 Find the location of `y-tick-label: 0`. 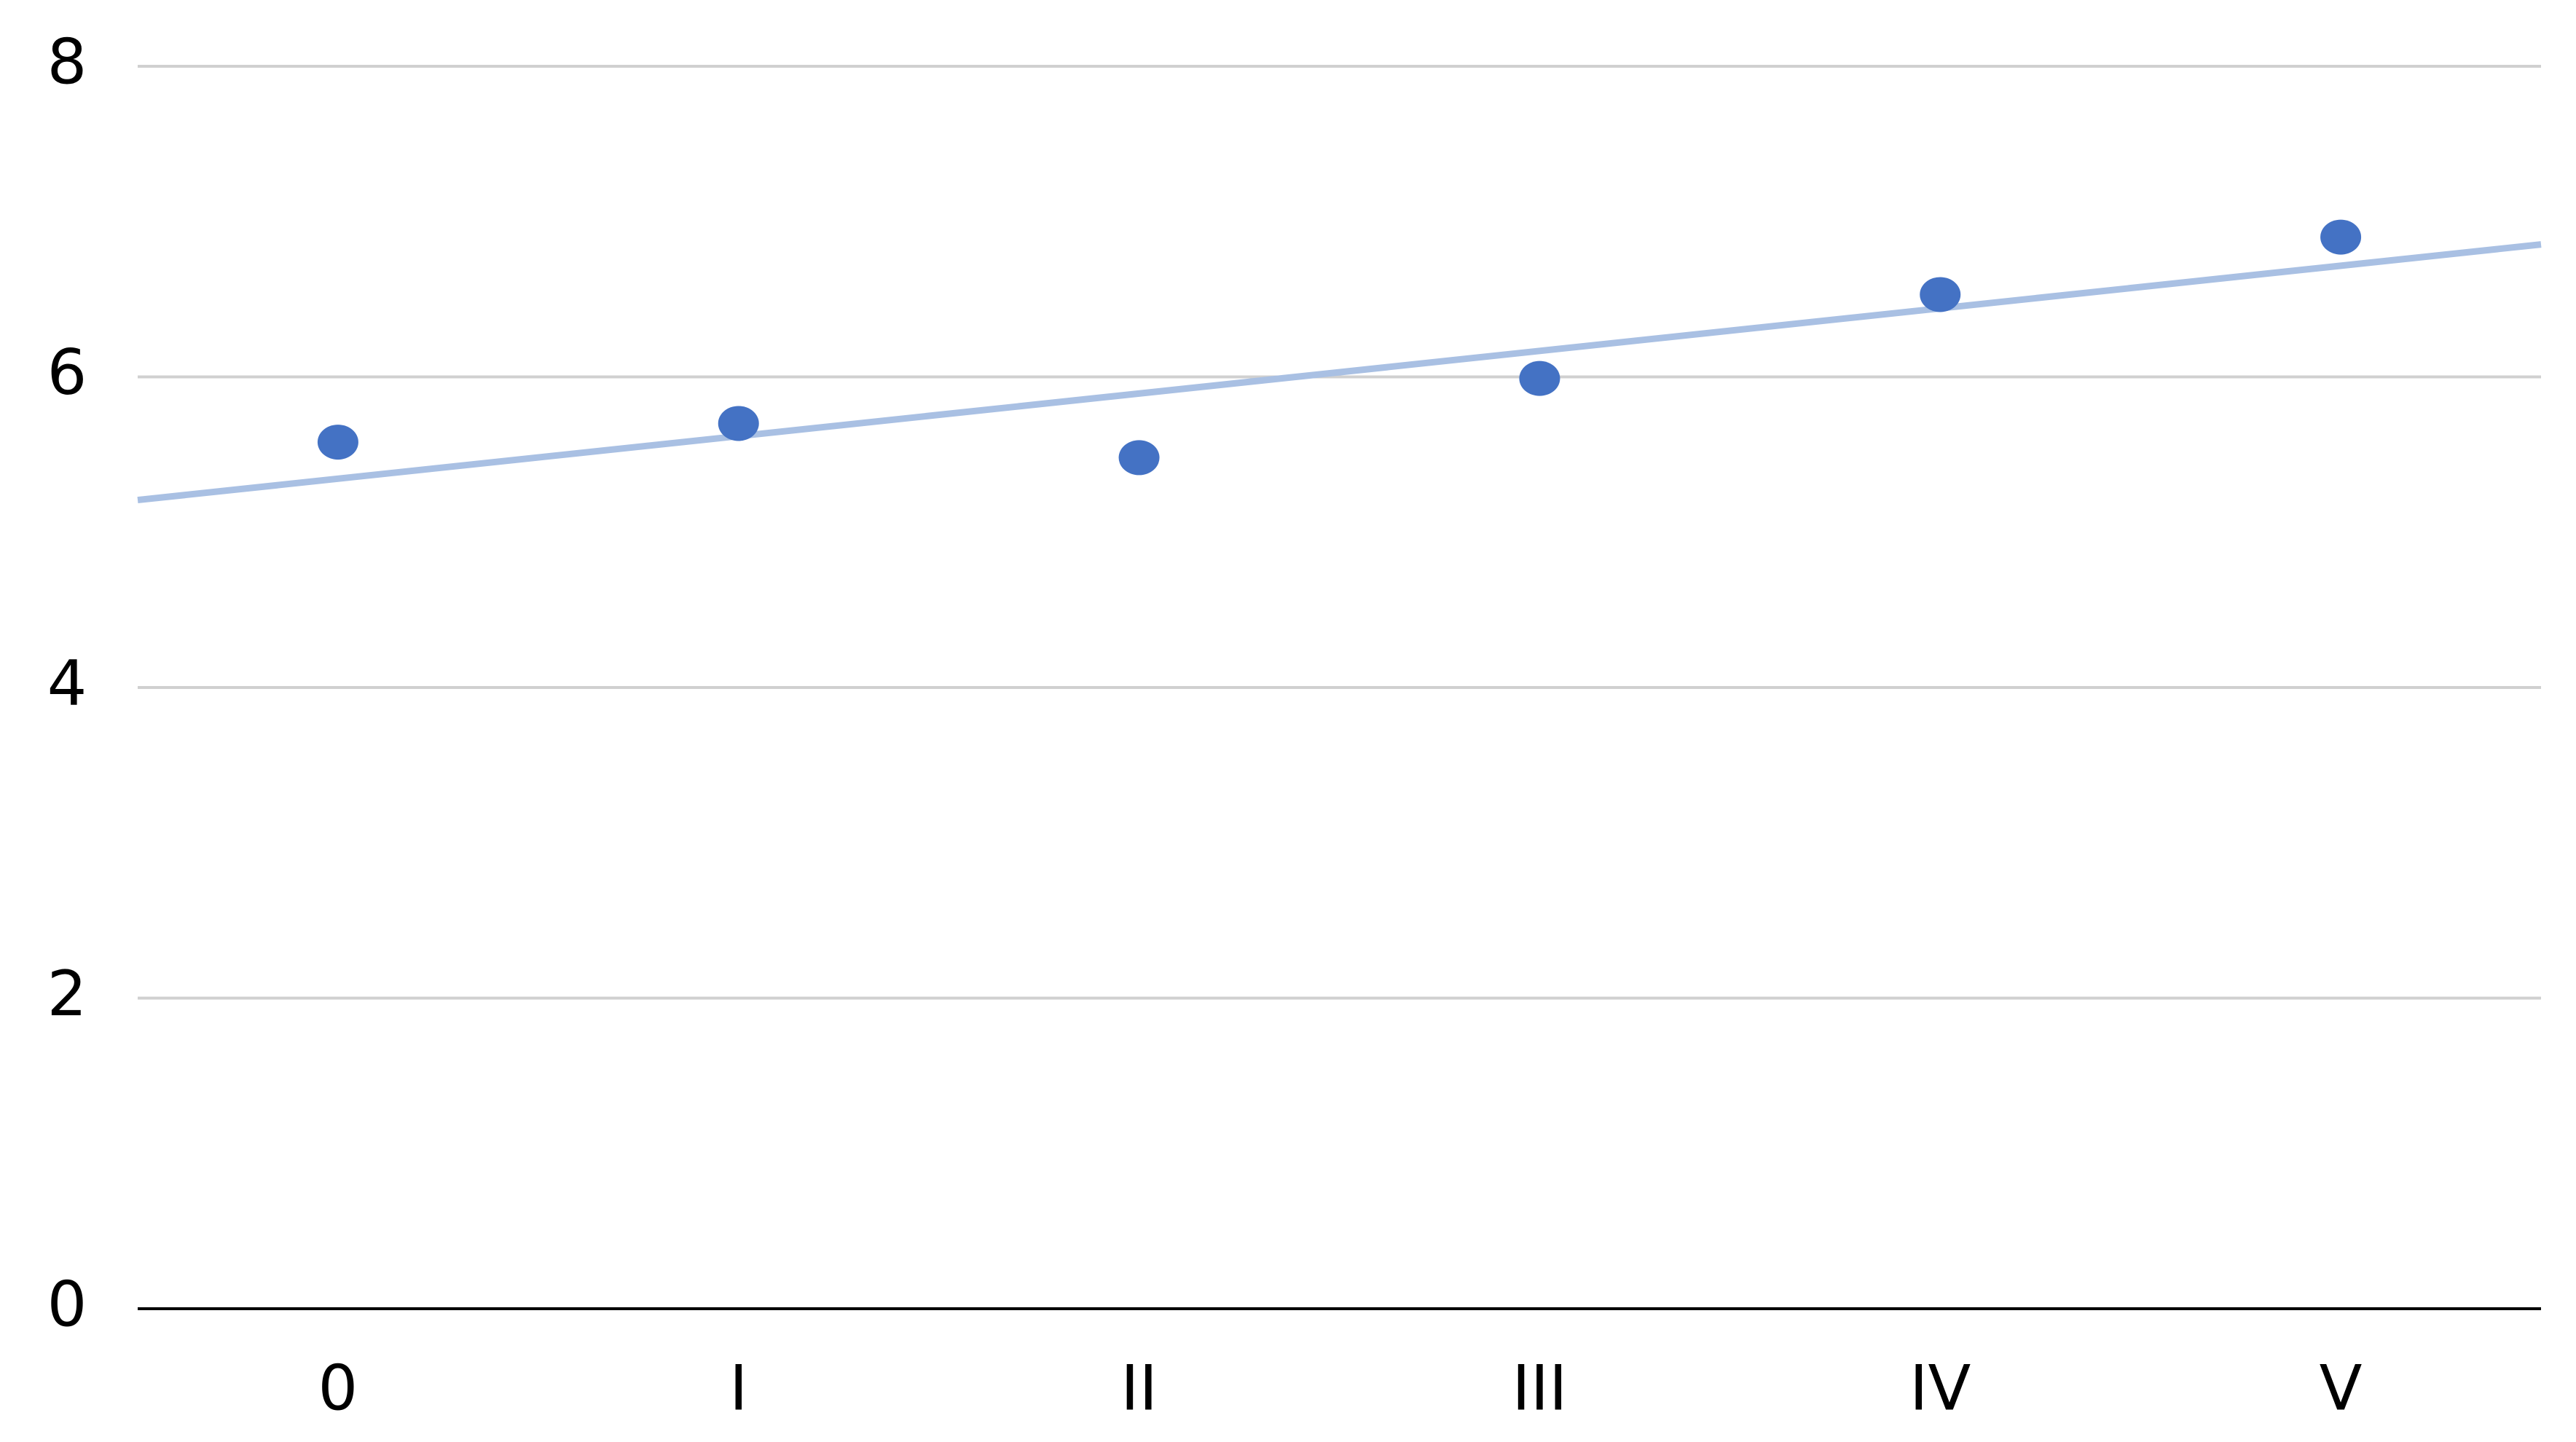

y-tick-label: 0 is located at coordinates (67, 1305).